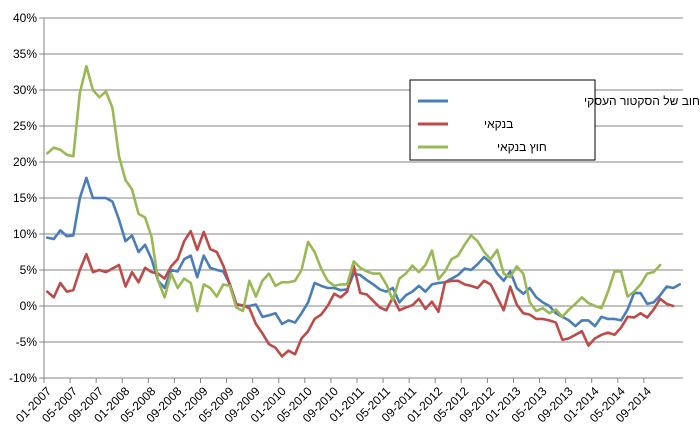  Describe the element at coordinates (522, 147) in the screenshot. I see `legend-label-series-3: חוץ בנקאי` at that location.